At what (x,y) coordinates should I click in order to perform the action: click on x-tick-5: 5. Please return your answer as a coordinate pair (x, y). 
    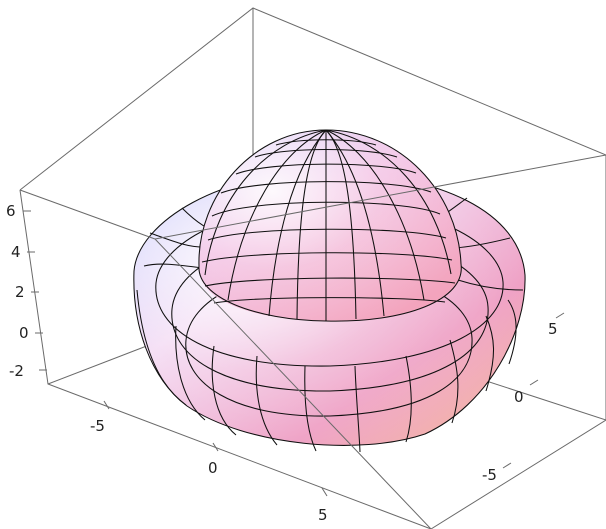
    Looking at the image, I should click on (323, 515).